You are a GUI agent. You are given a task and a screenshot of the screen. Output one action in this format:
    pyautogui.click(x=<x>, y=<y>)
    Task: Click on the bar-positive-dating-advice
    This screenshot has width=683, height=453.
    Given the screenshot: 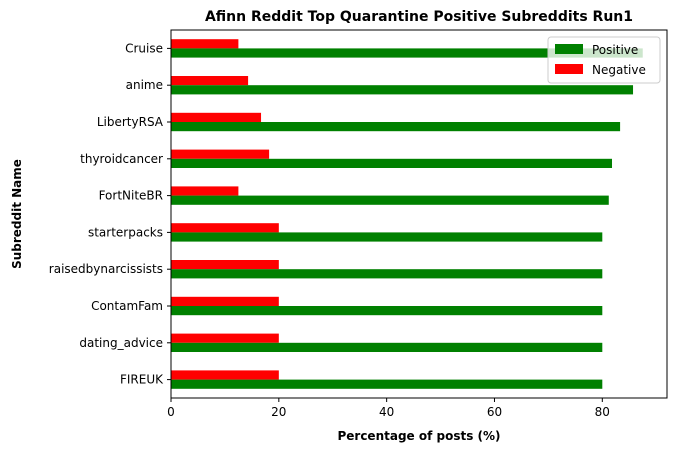 What is the action you would take?
    pyautogui.click(x=387, y=347)
    